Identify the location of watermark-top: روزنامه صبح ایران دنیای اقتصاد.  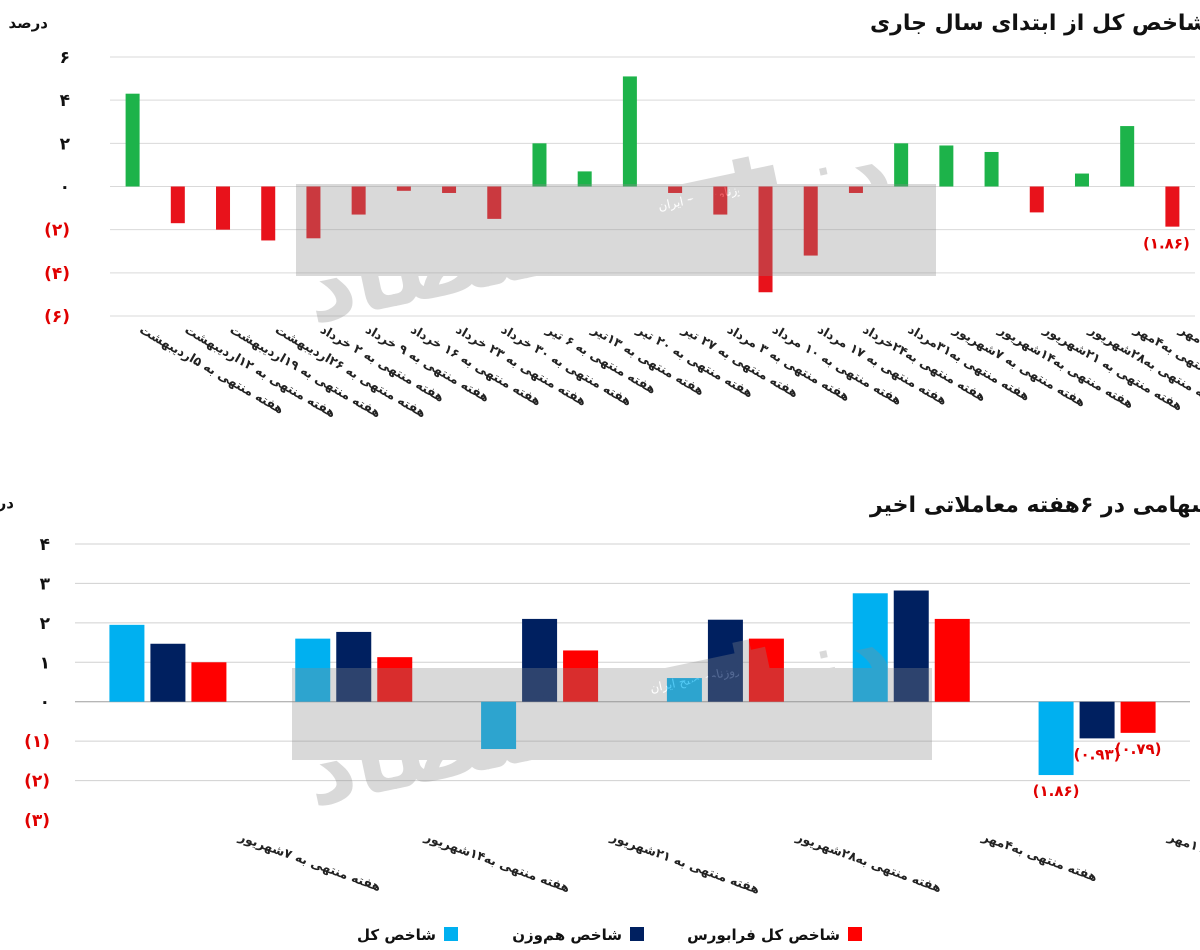
(615, 229).